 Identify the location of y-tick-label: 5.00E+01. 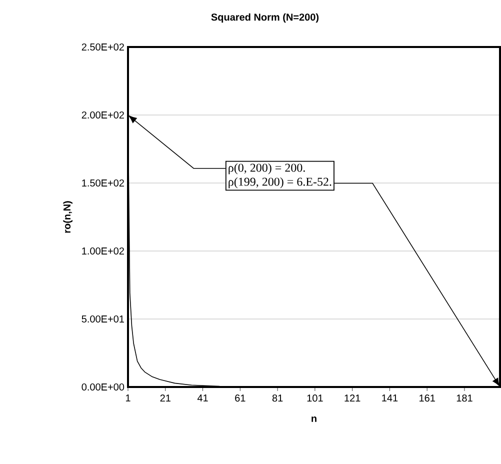
(103, 319).